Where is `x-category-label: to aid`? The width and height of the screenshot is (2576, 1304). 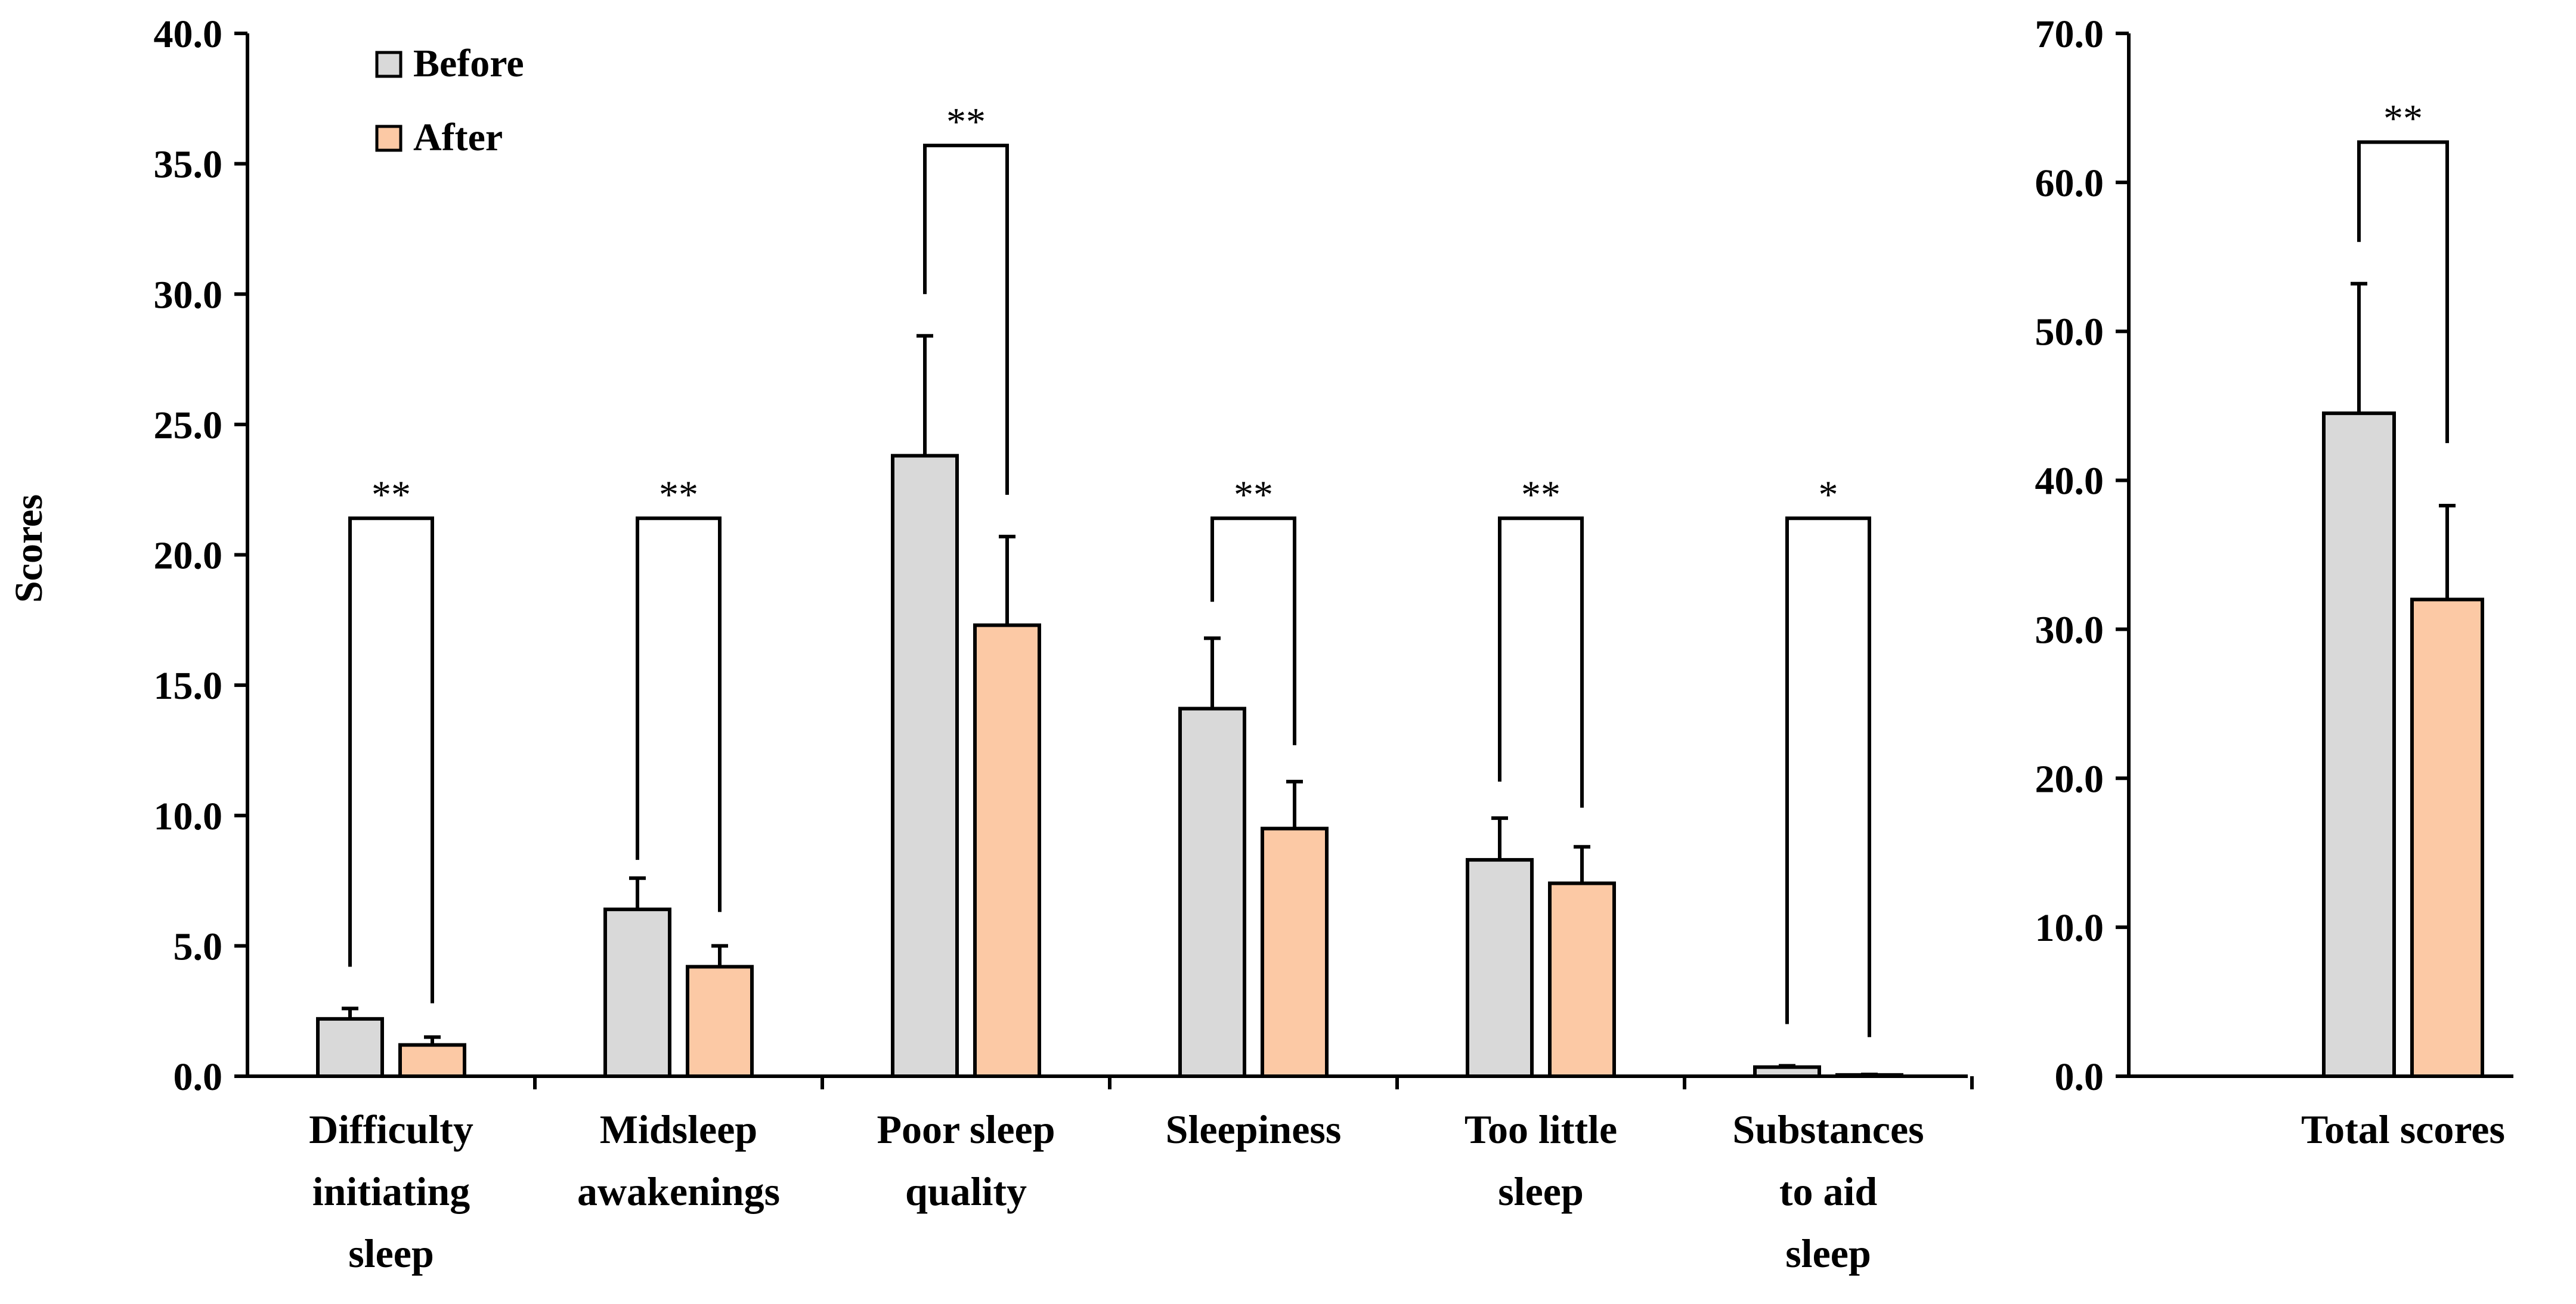
x-category-label: to aid is located at coordinates (1829, 1191).